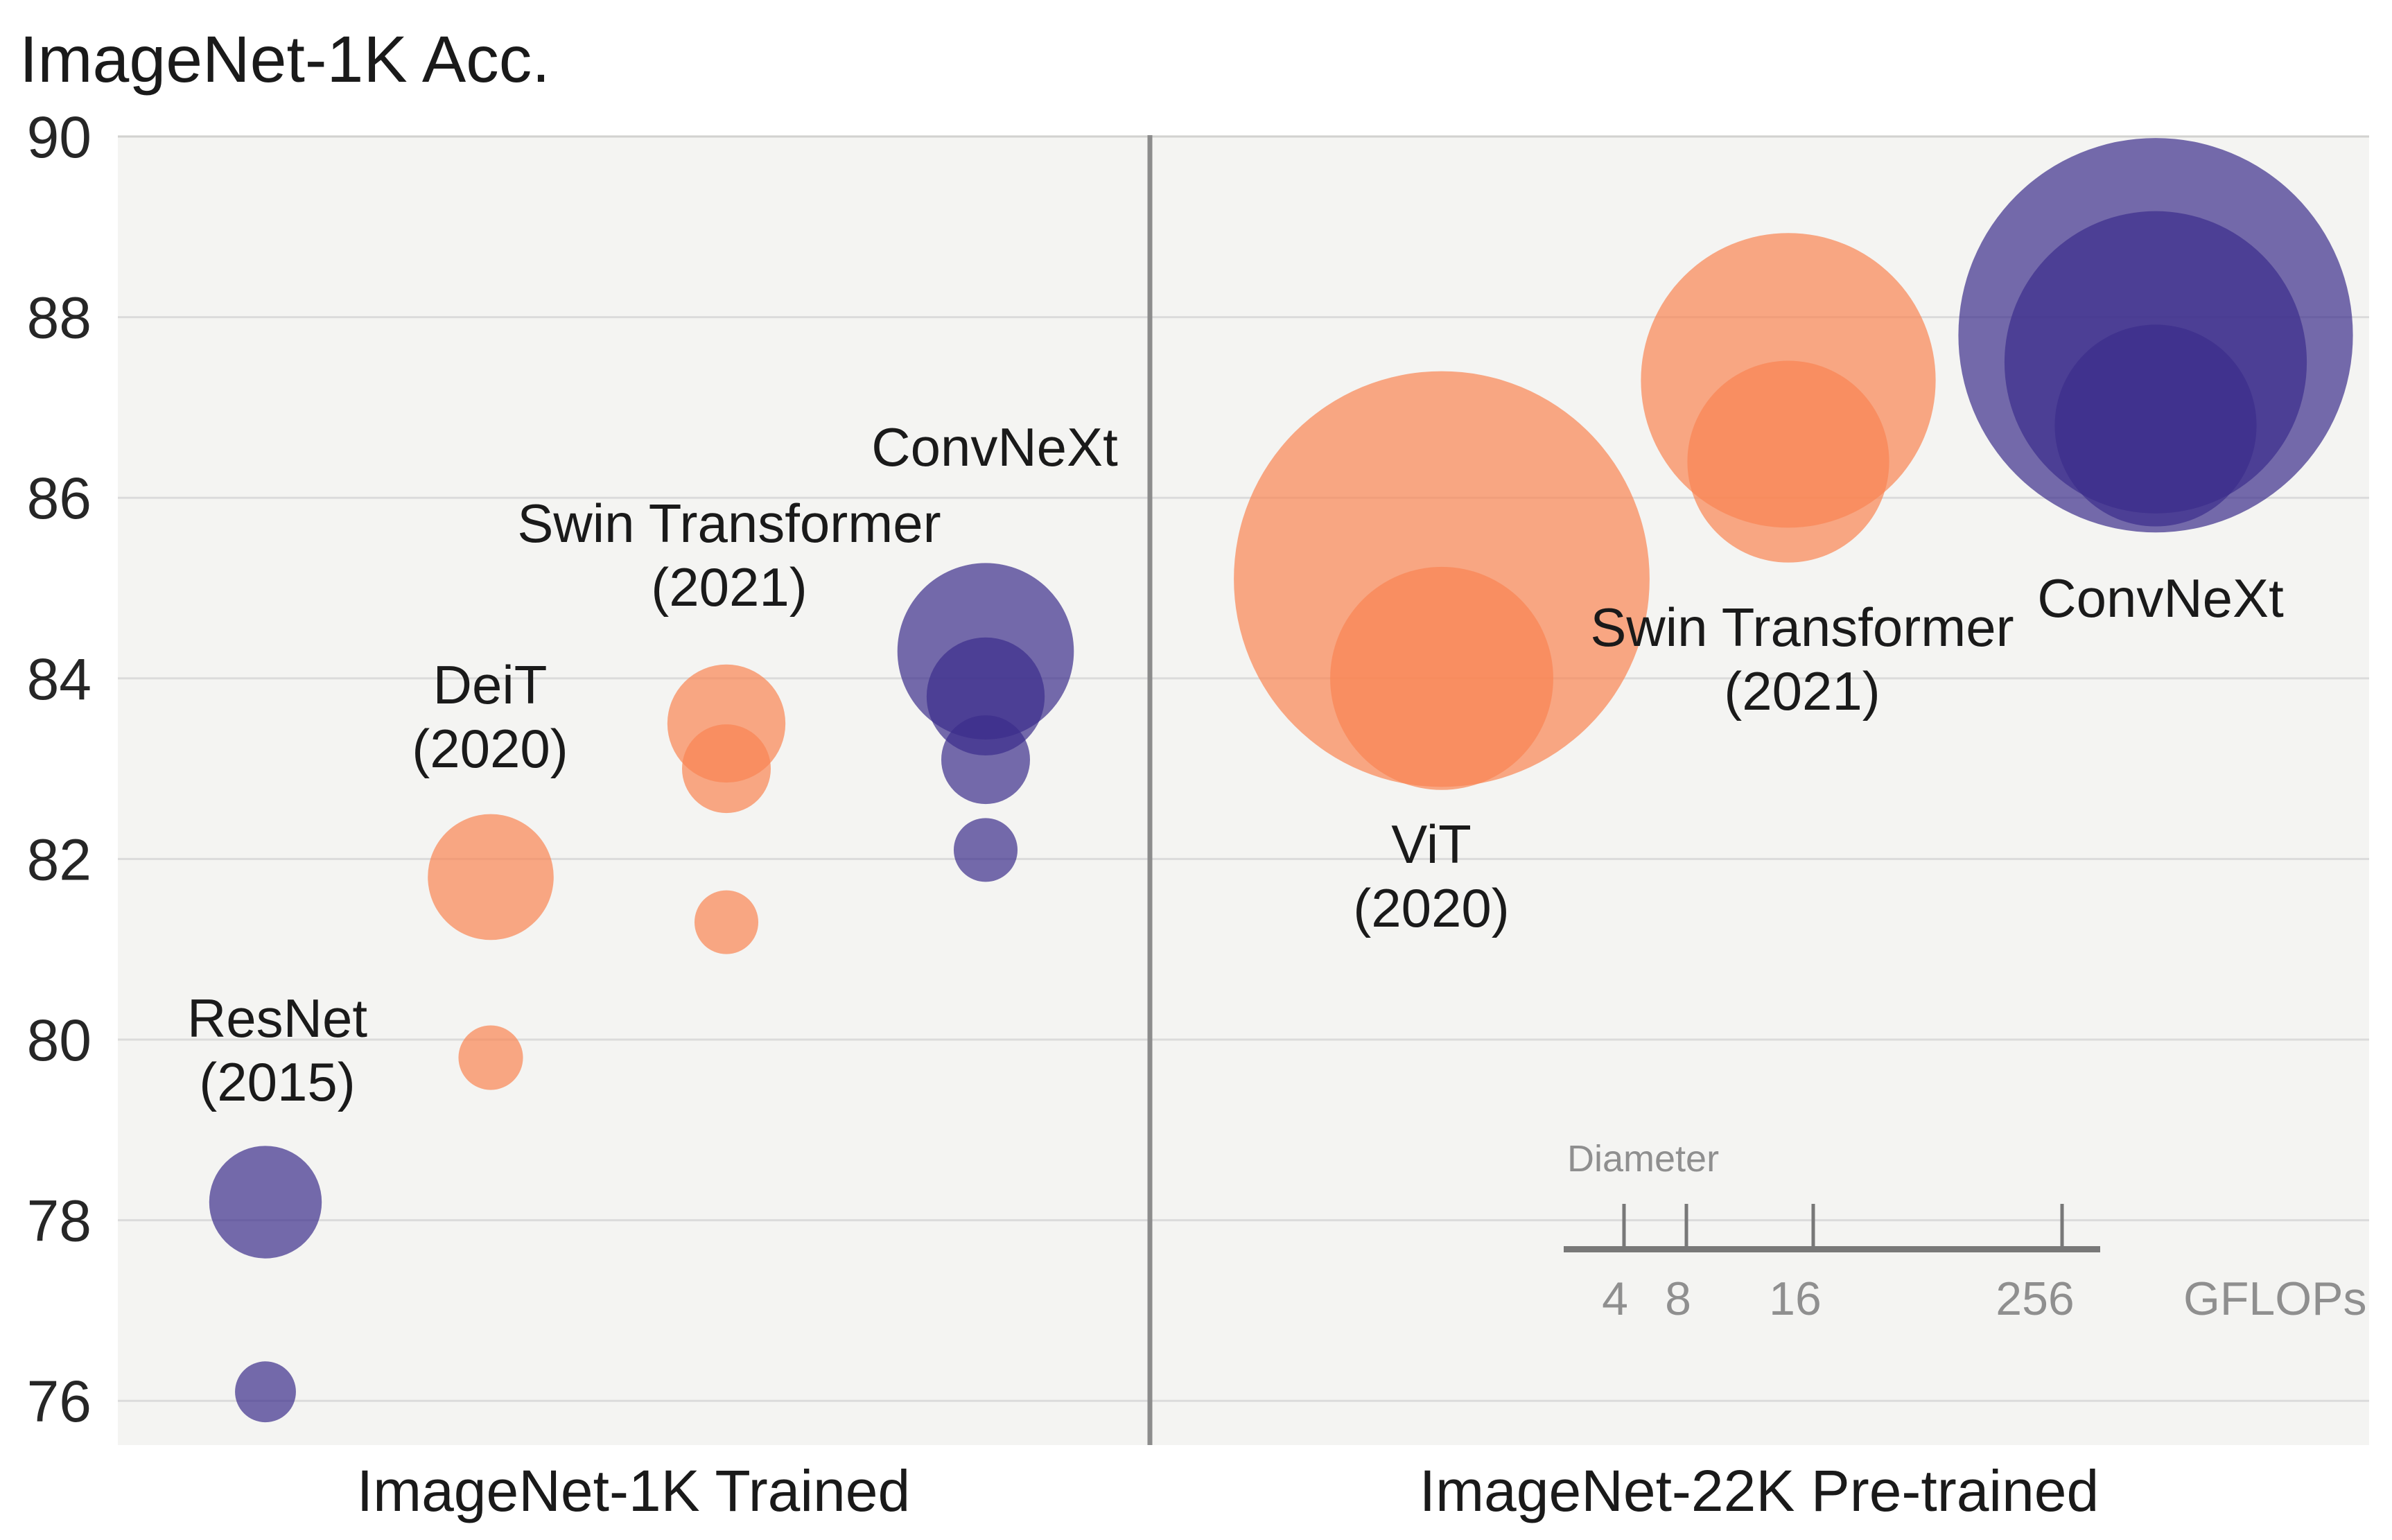 The width and height of the screenshot is (2392, 1540). I want to click on legend-tick-label-256: 256, so click(2035, 1298).